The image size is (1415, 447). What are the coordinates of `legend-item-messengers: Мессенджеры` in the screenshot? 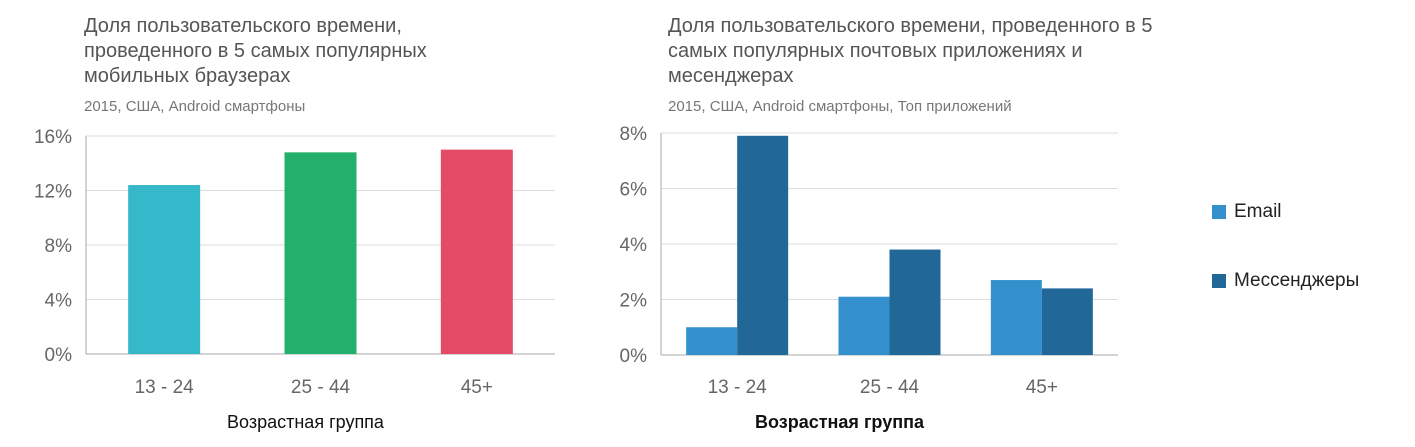 It's located at (1285, 281).